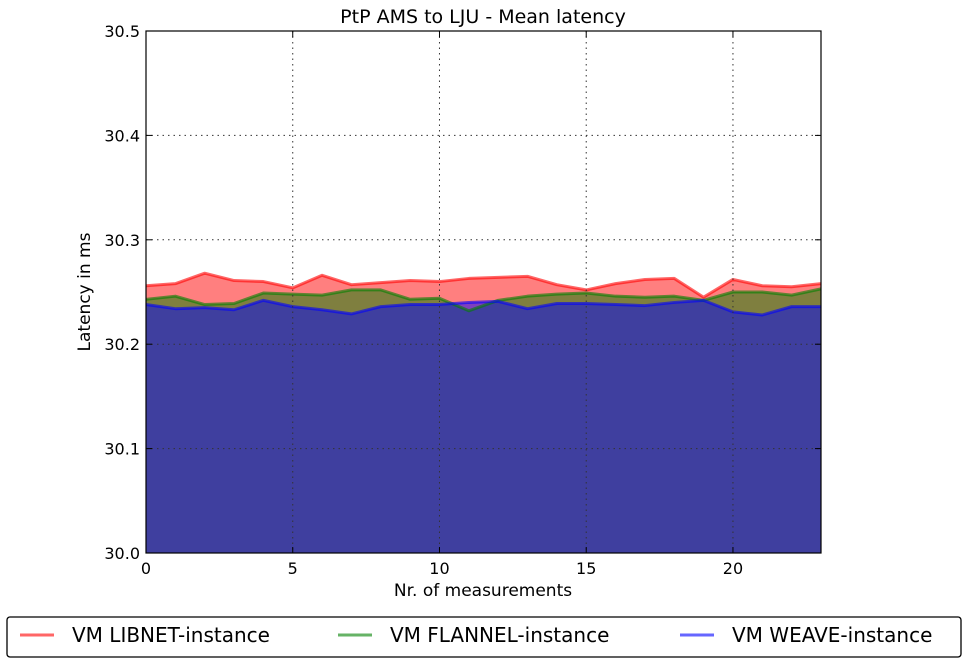 The height and width of the screenshot is (663, 970). I want to click on x-tick-label-4: 20, so click(733, 568).